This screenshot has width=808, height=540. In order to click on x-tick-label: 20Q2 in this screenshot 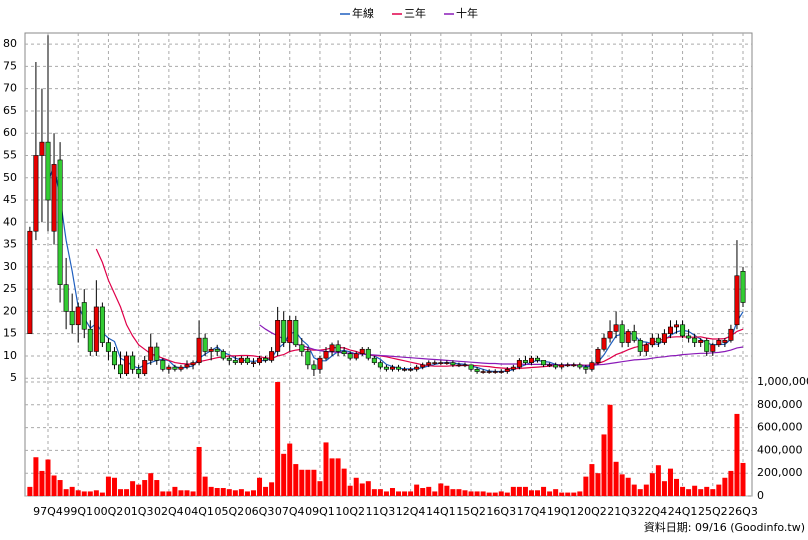, I will do `click(592, 511)`.